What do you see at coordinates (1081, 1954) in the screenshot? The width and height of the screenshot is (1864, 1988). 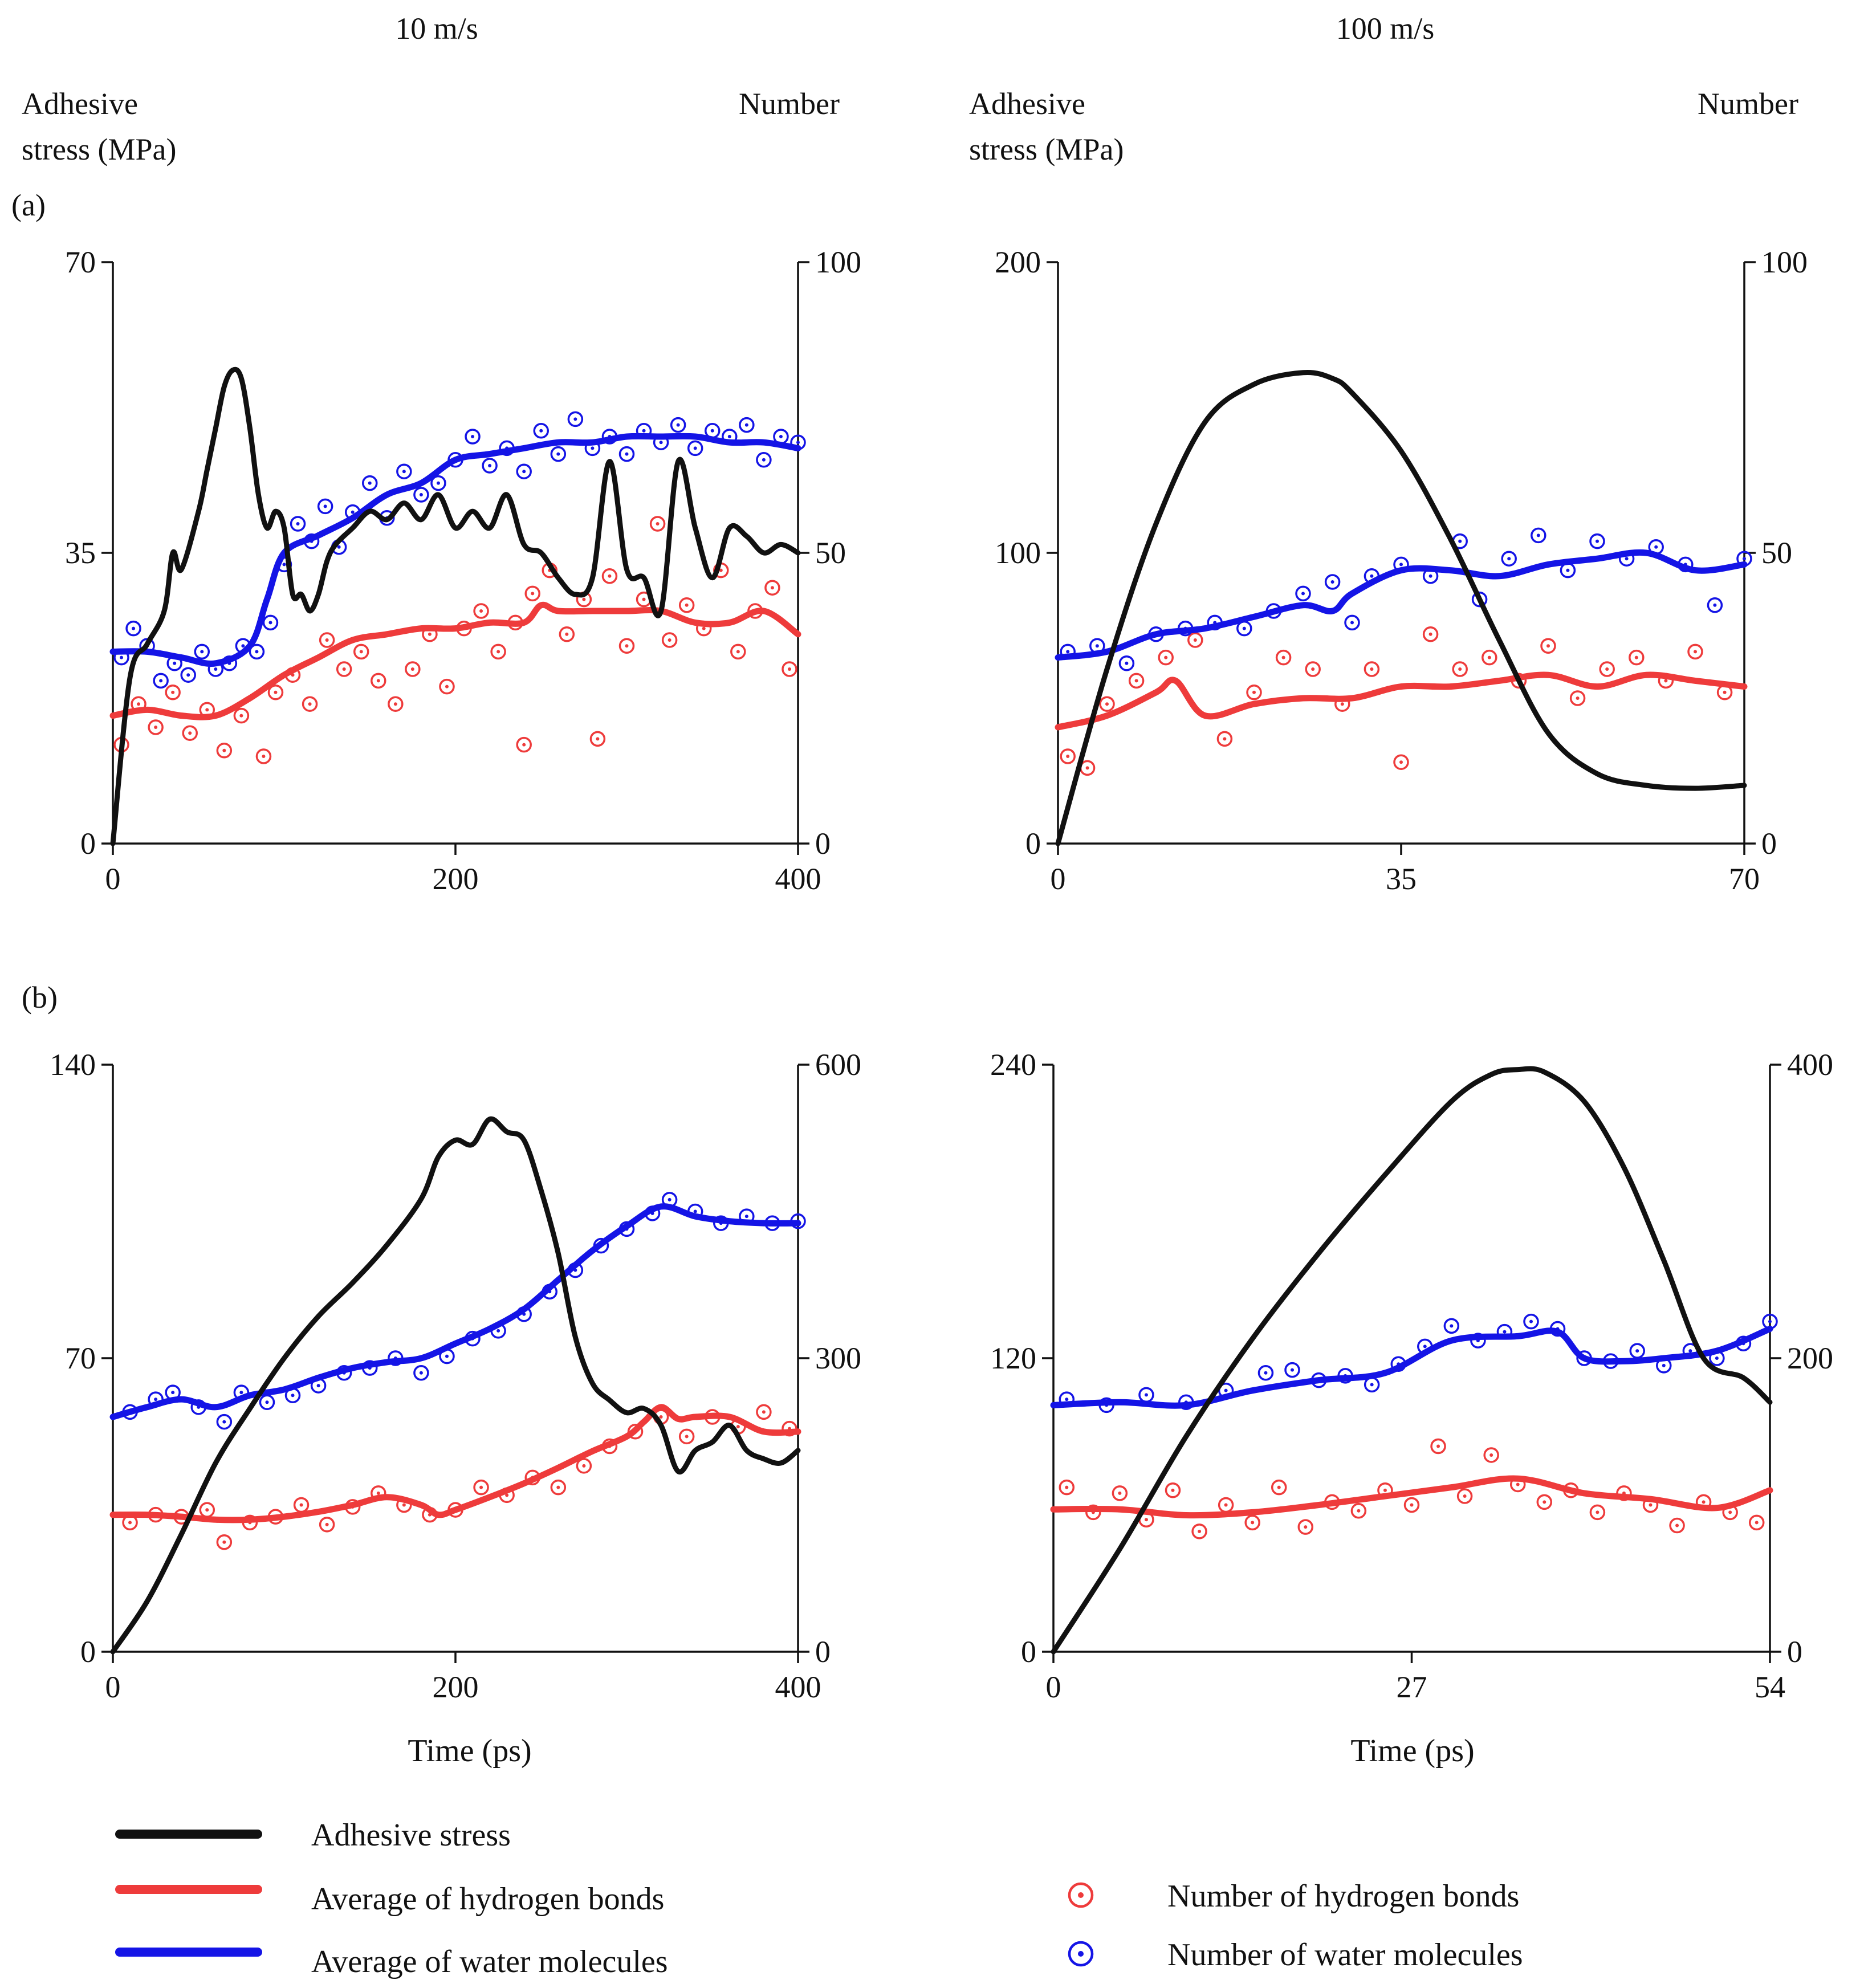 I see `legend-marker-num-water` at bounding box center [1081, 1954].